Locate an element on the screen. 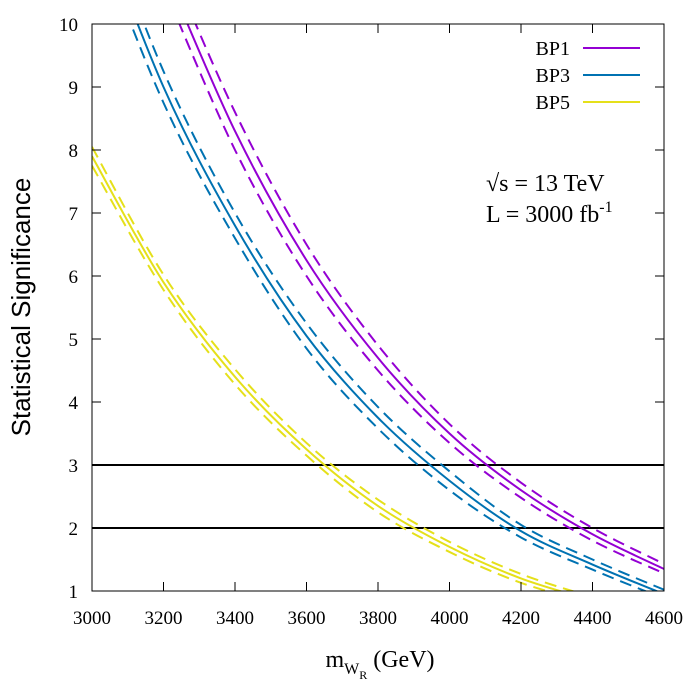  x-axis-title-main: m is located at coordinates (334, 660).